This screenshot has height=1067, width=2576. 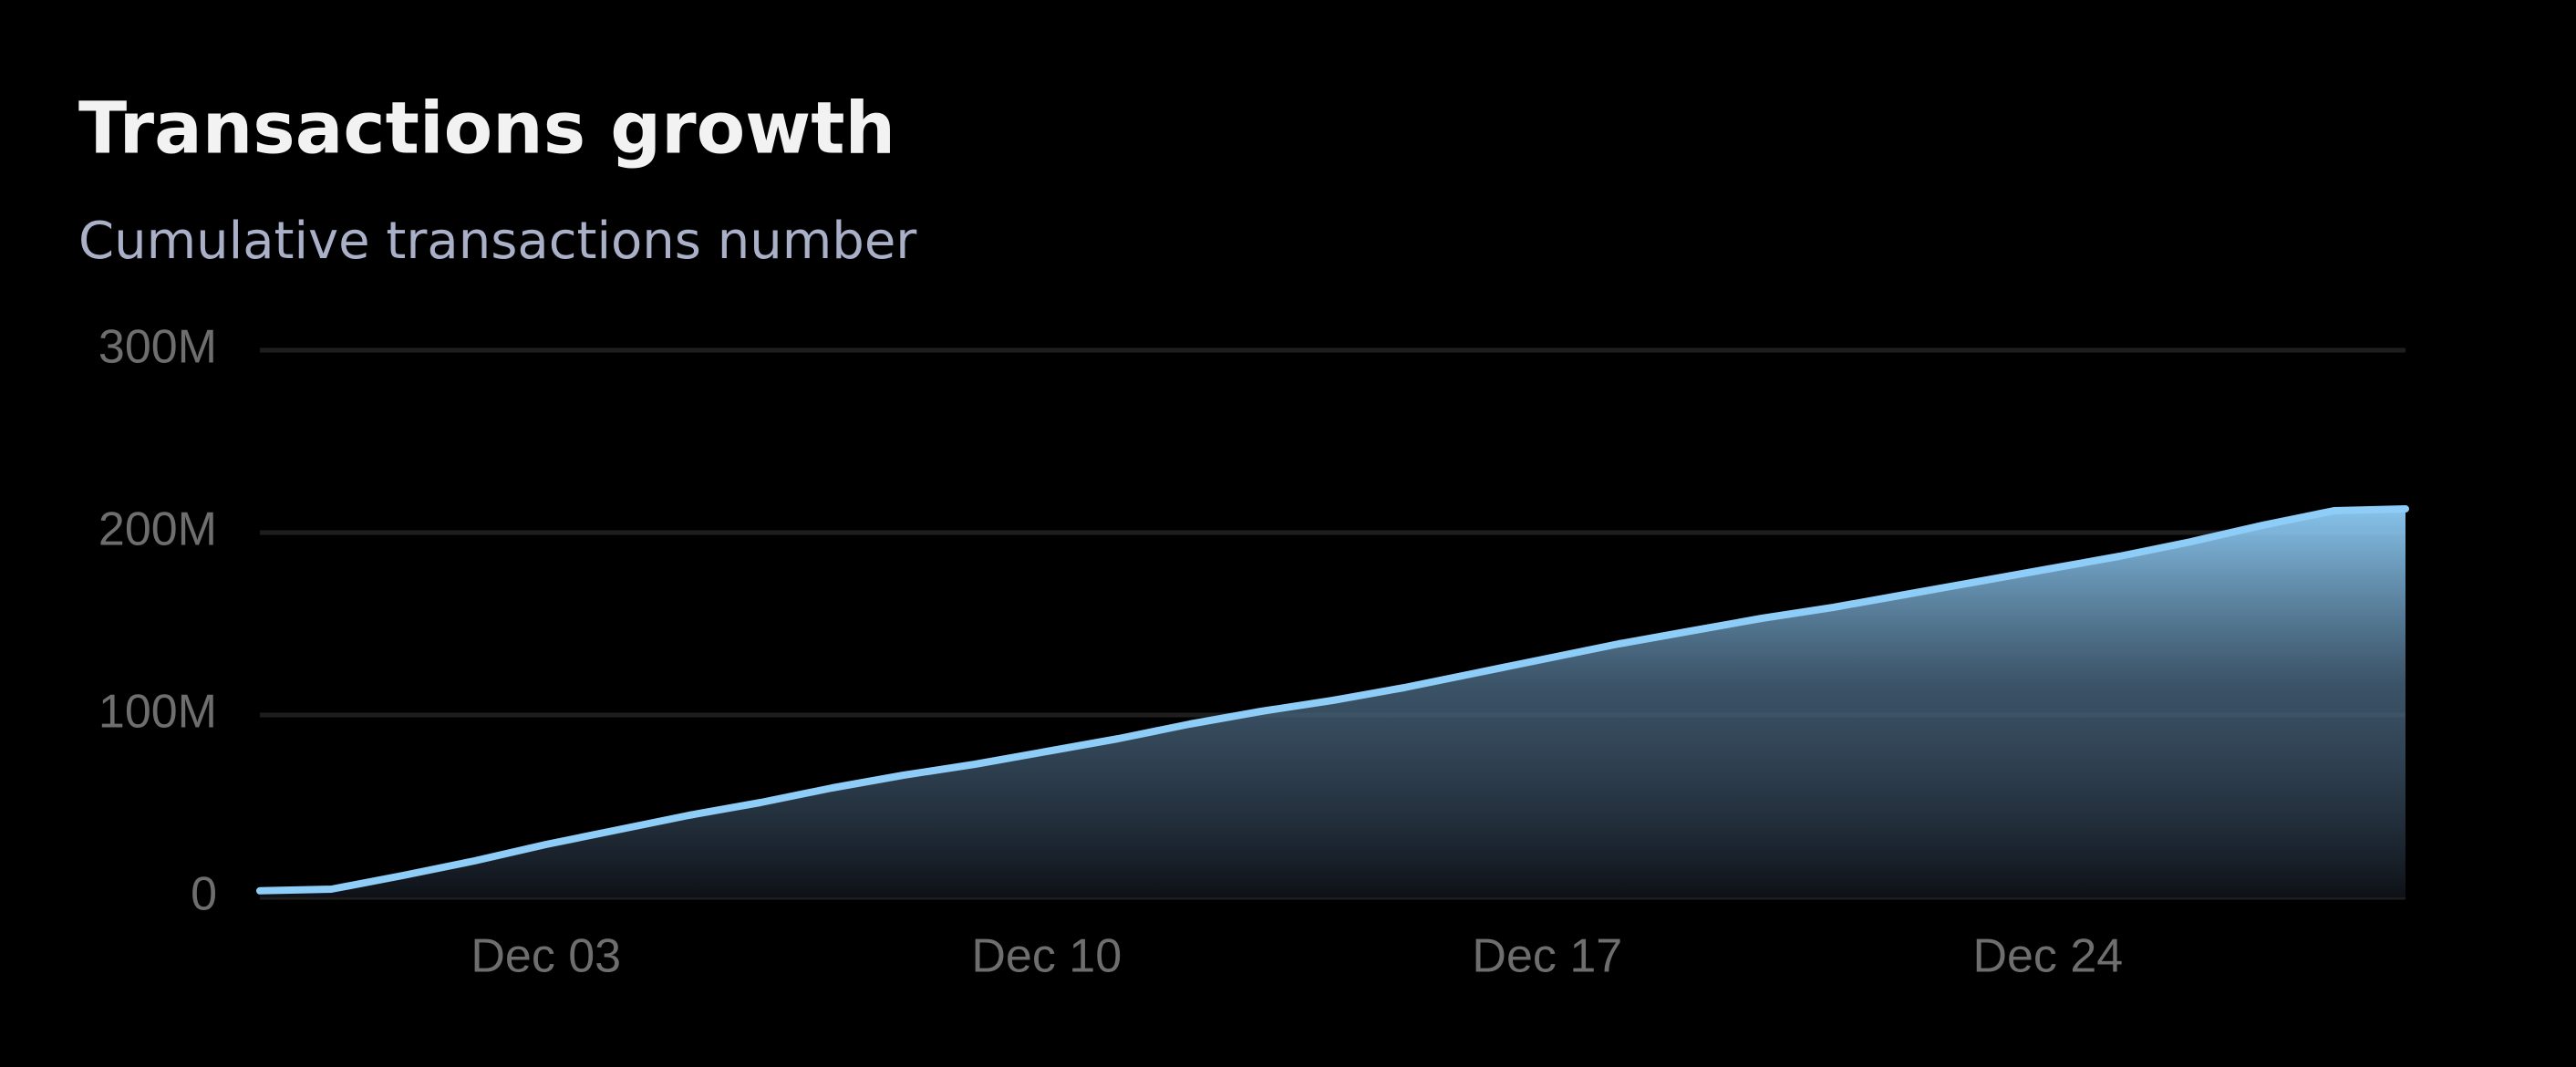 What do you see at coordinates (204, 894) in the screenshot?
I see `y-tick-label: 0` at bounding box center [204, 894].